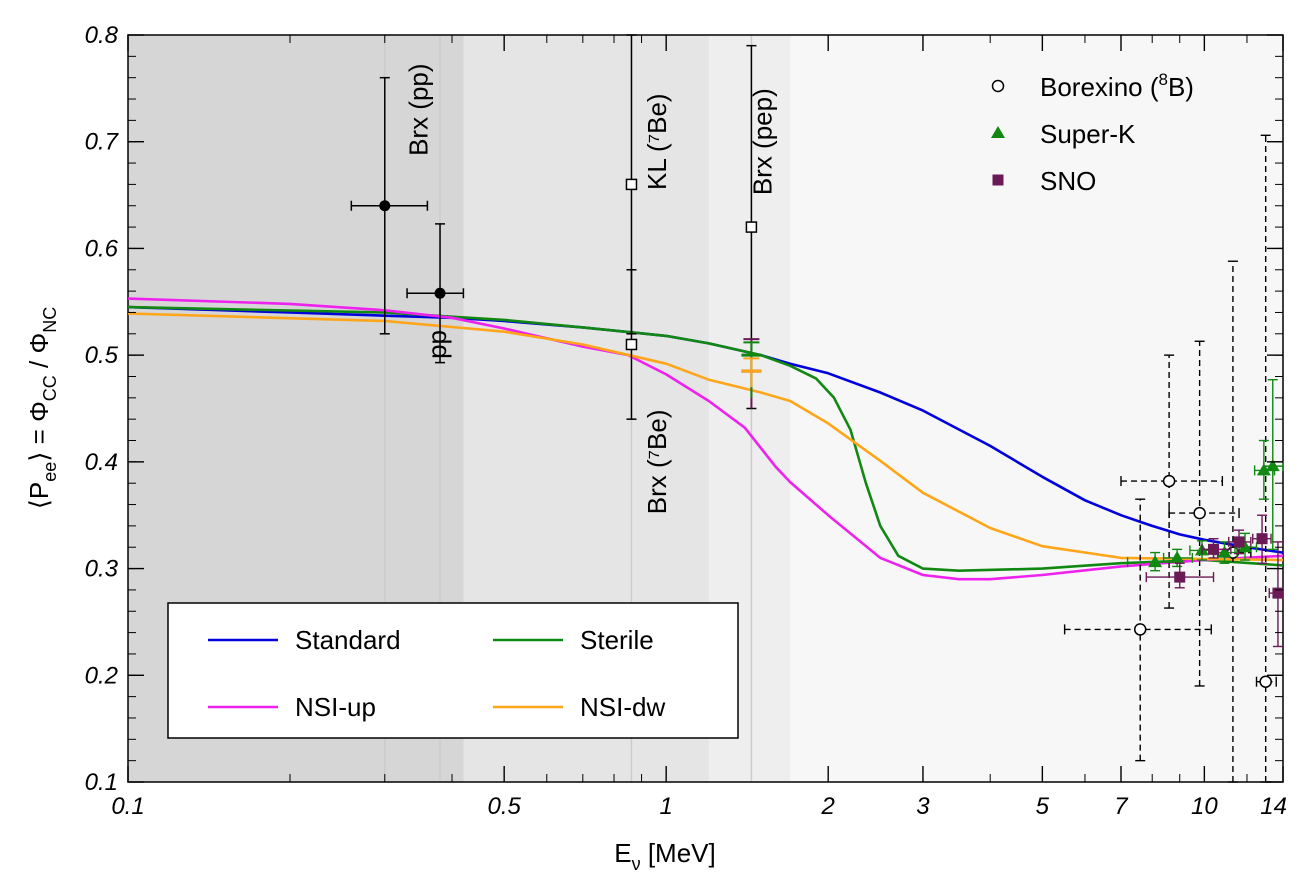 This screenshot has width=1307, height=882. I want to click on y-tick-label-2: 0.3, so click(102, 569).